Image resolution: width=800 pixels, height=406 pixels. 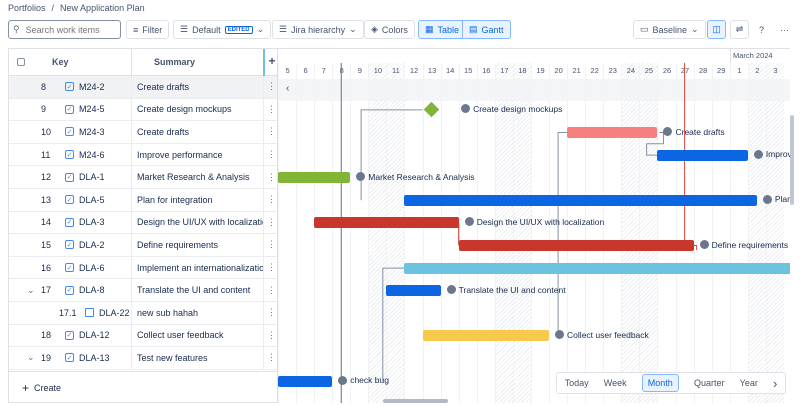 I want to click on more-button: ···, so click(x=784, y=29).